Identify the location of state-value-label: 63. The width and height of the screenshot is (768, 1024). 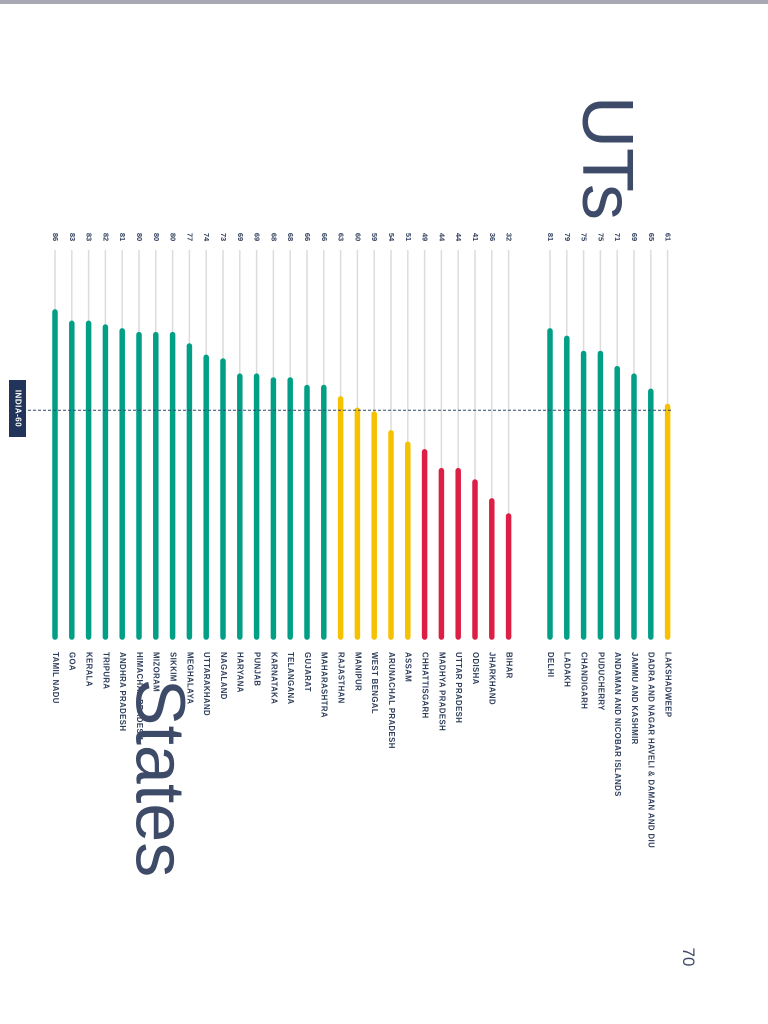
(341, 237).